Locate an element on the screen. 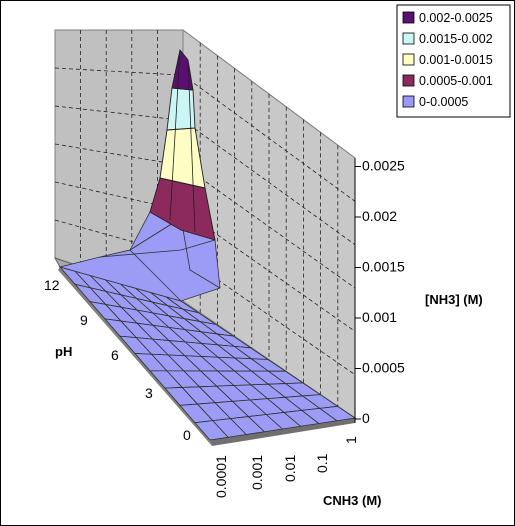  floor-edge is located at coordinates (282, 432).